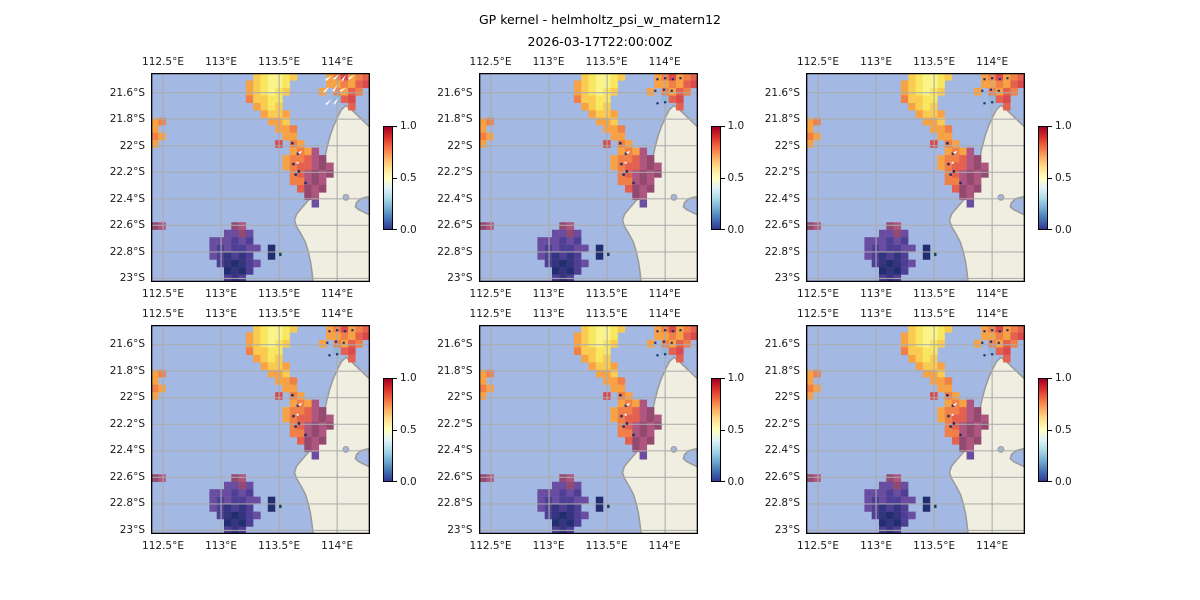  Describe the element at coordinates (736, 125) in the screenshot. I see `colorbar-tick-label: 1.0` at that location.